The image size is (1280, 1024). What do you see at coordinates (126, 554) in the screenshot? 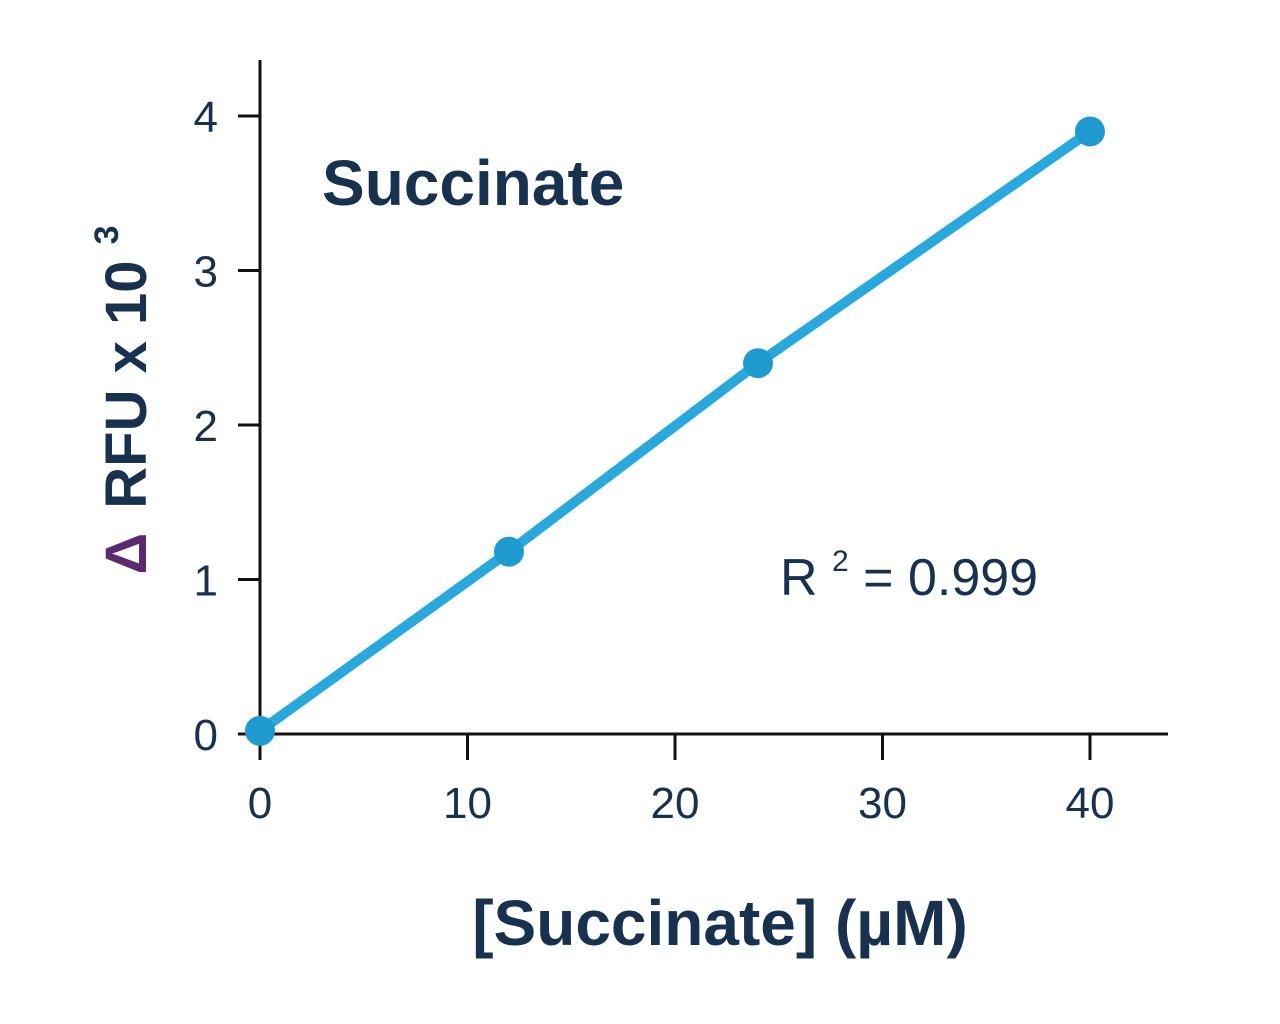
I see `y-axis-delta-symbol: Δ` at bounding box center [126, 554].